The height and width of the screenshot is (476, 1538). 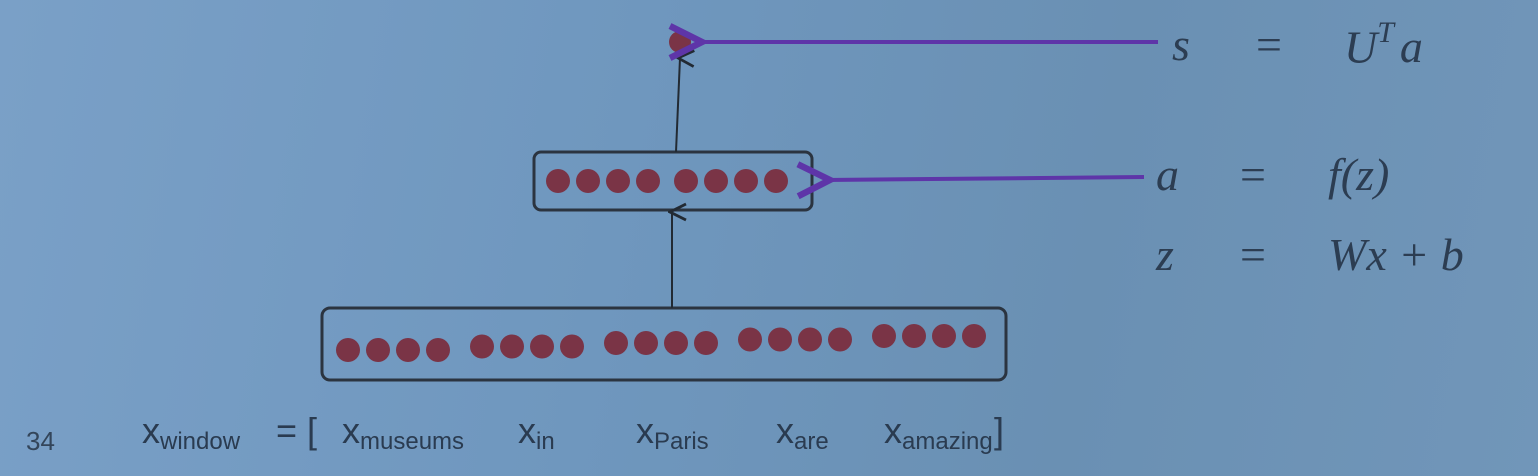 What do you see at coordinates (811, 441) in the screenshot?
I see `word-are-sub: are` at bounding box center [811, 441].